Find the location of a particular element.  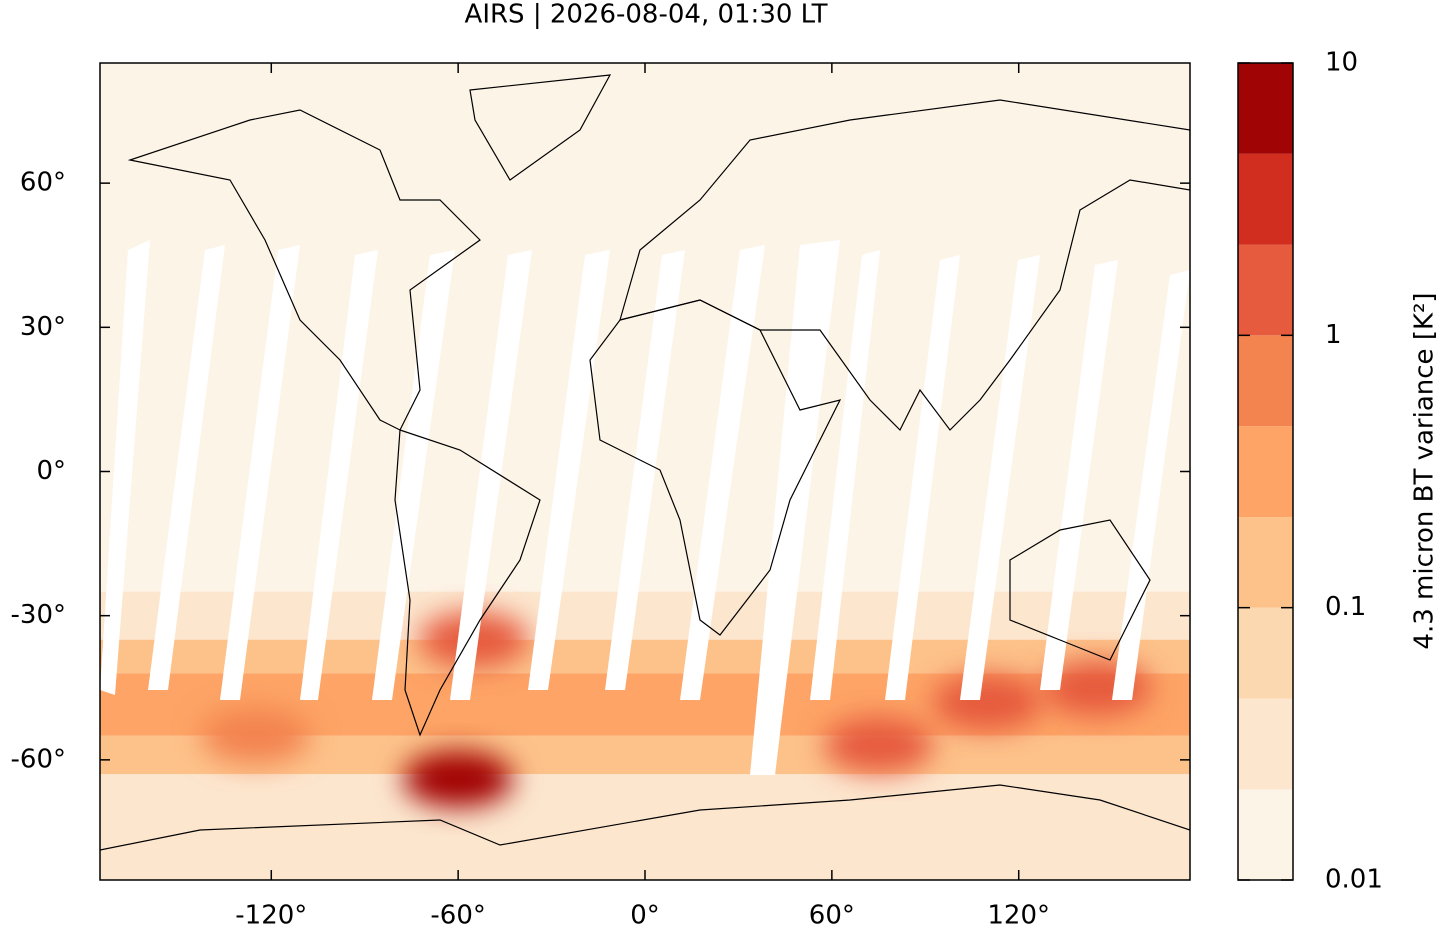

chart-title: AIRS | 2026-08-04, 01:30 LT is located at coordinates (646, 15).